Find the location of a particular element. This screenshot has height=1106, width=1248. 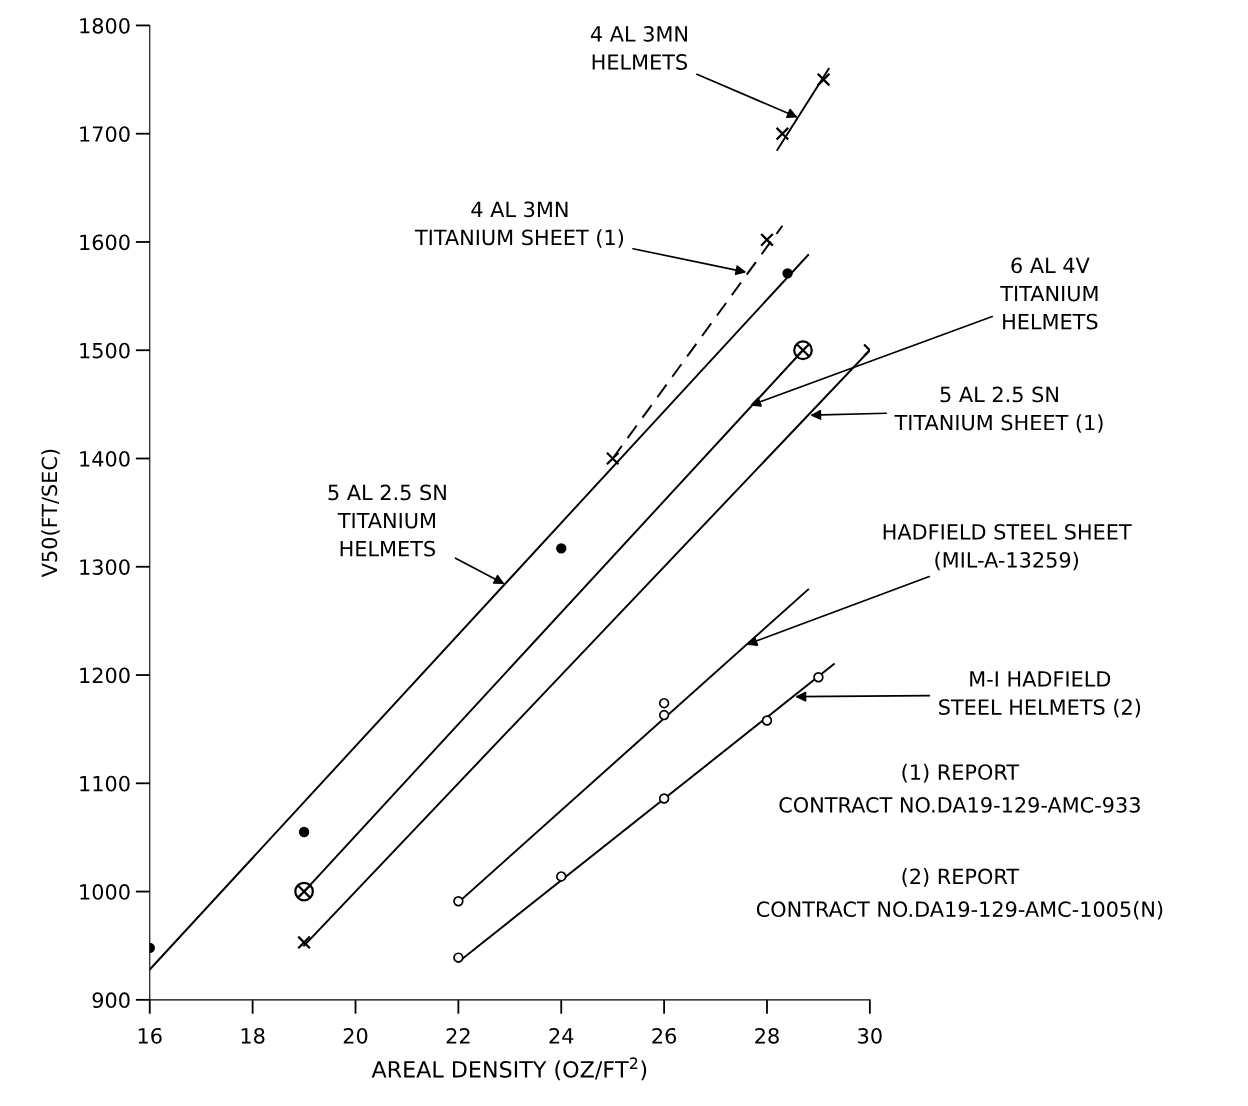

y-tick-label: 1500 is located at coordinates (105, 350).